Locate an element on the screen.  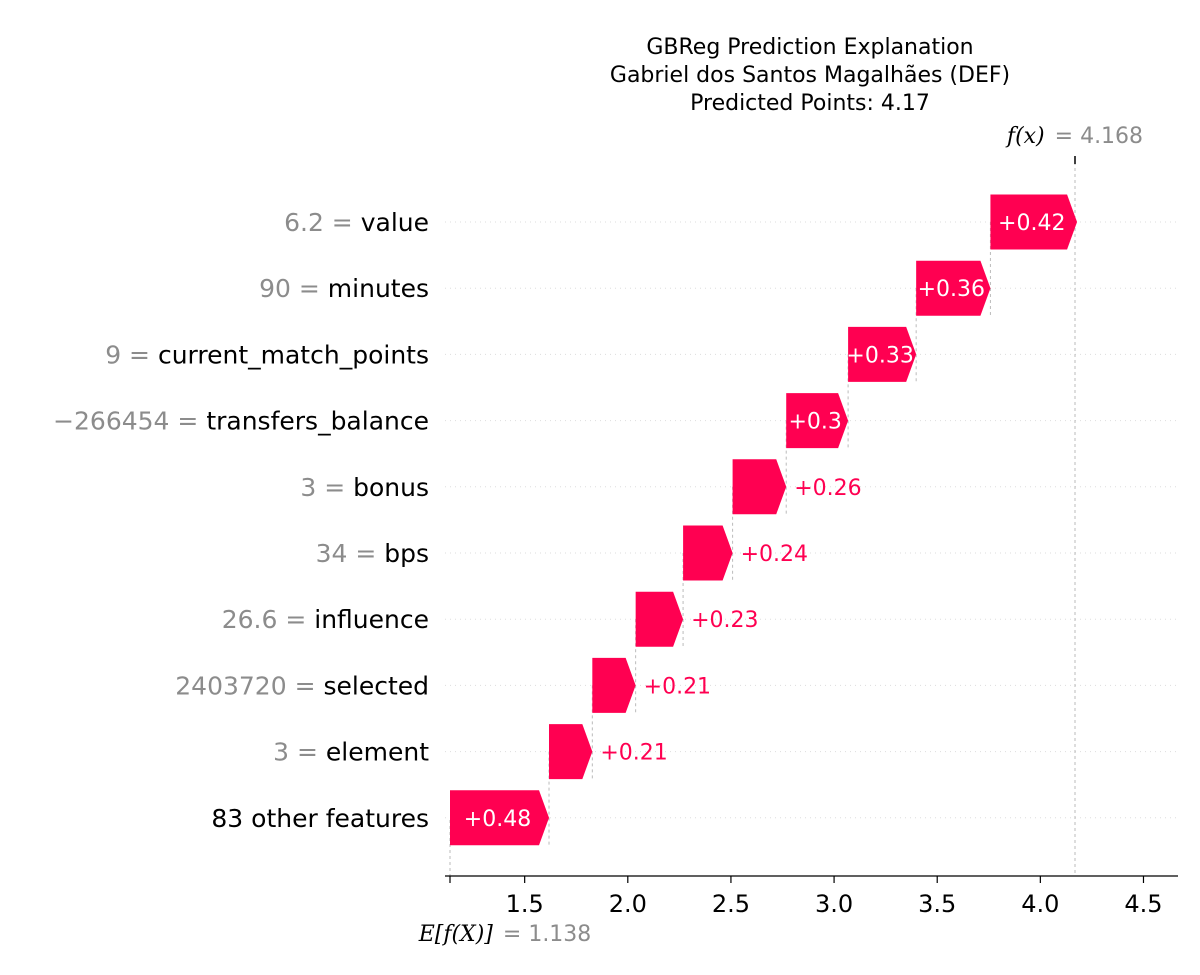
base-value-label: E[f(X)] = 1.138 is located at coordinates (505, 934).